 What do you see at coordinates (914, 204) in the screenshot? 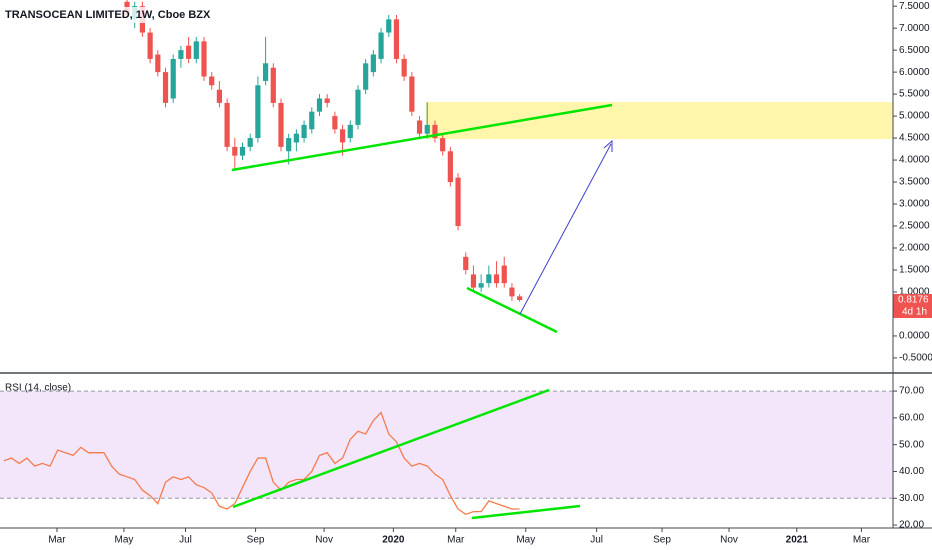
I see `y-tick-label: 3.0000` at bounding box center [914, 204].